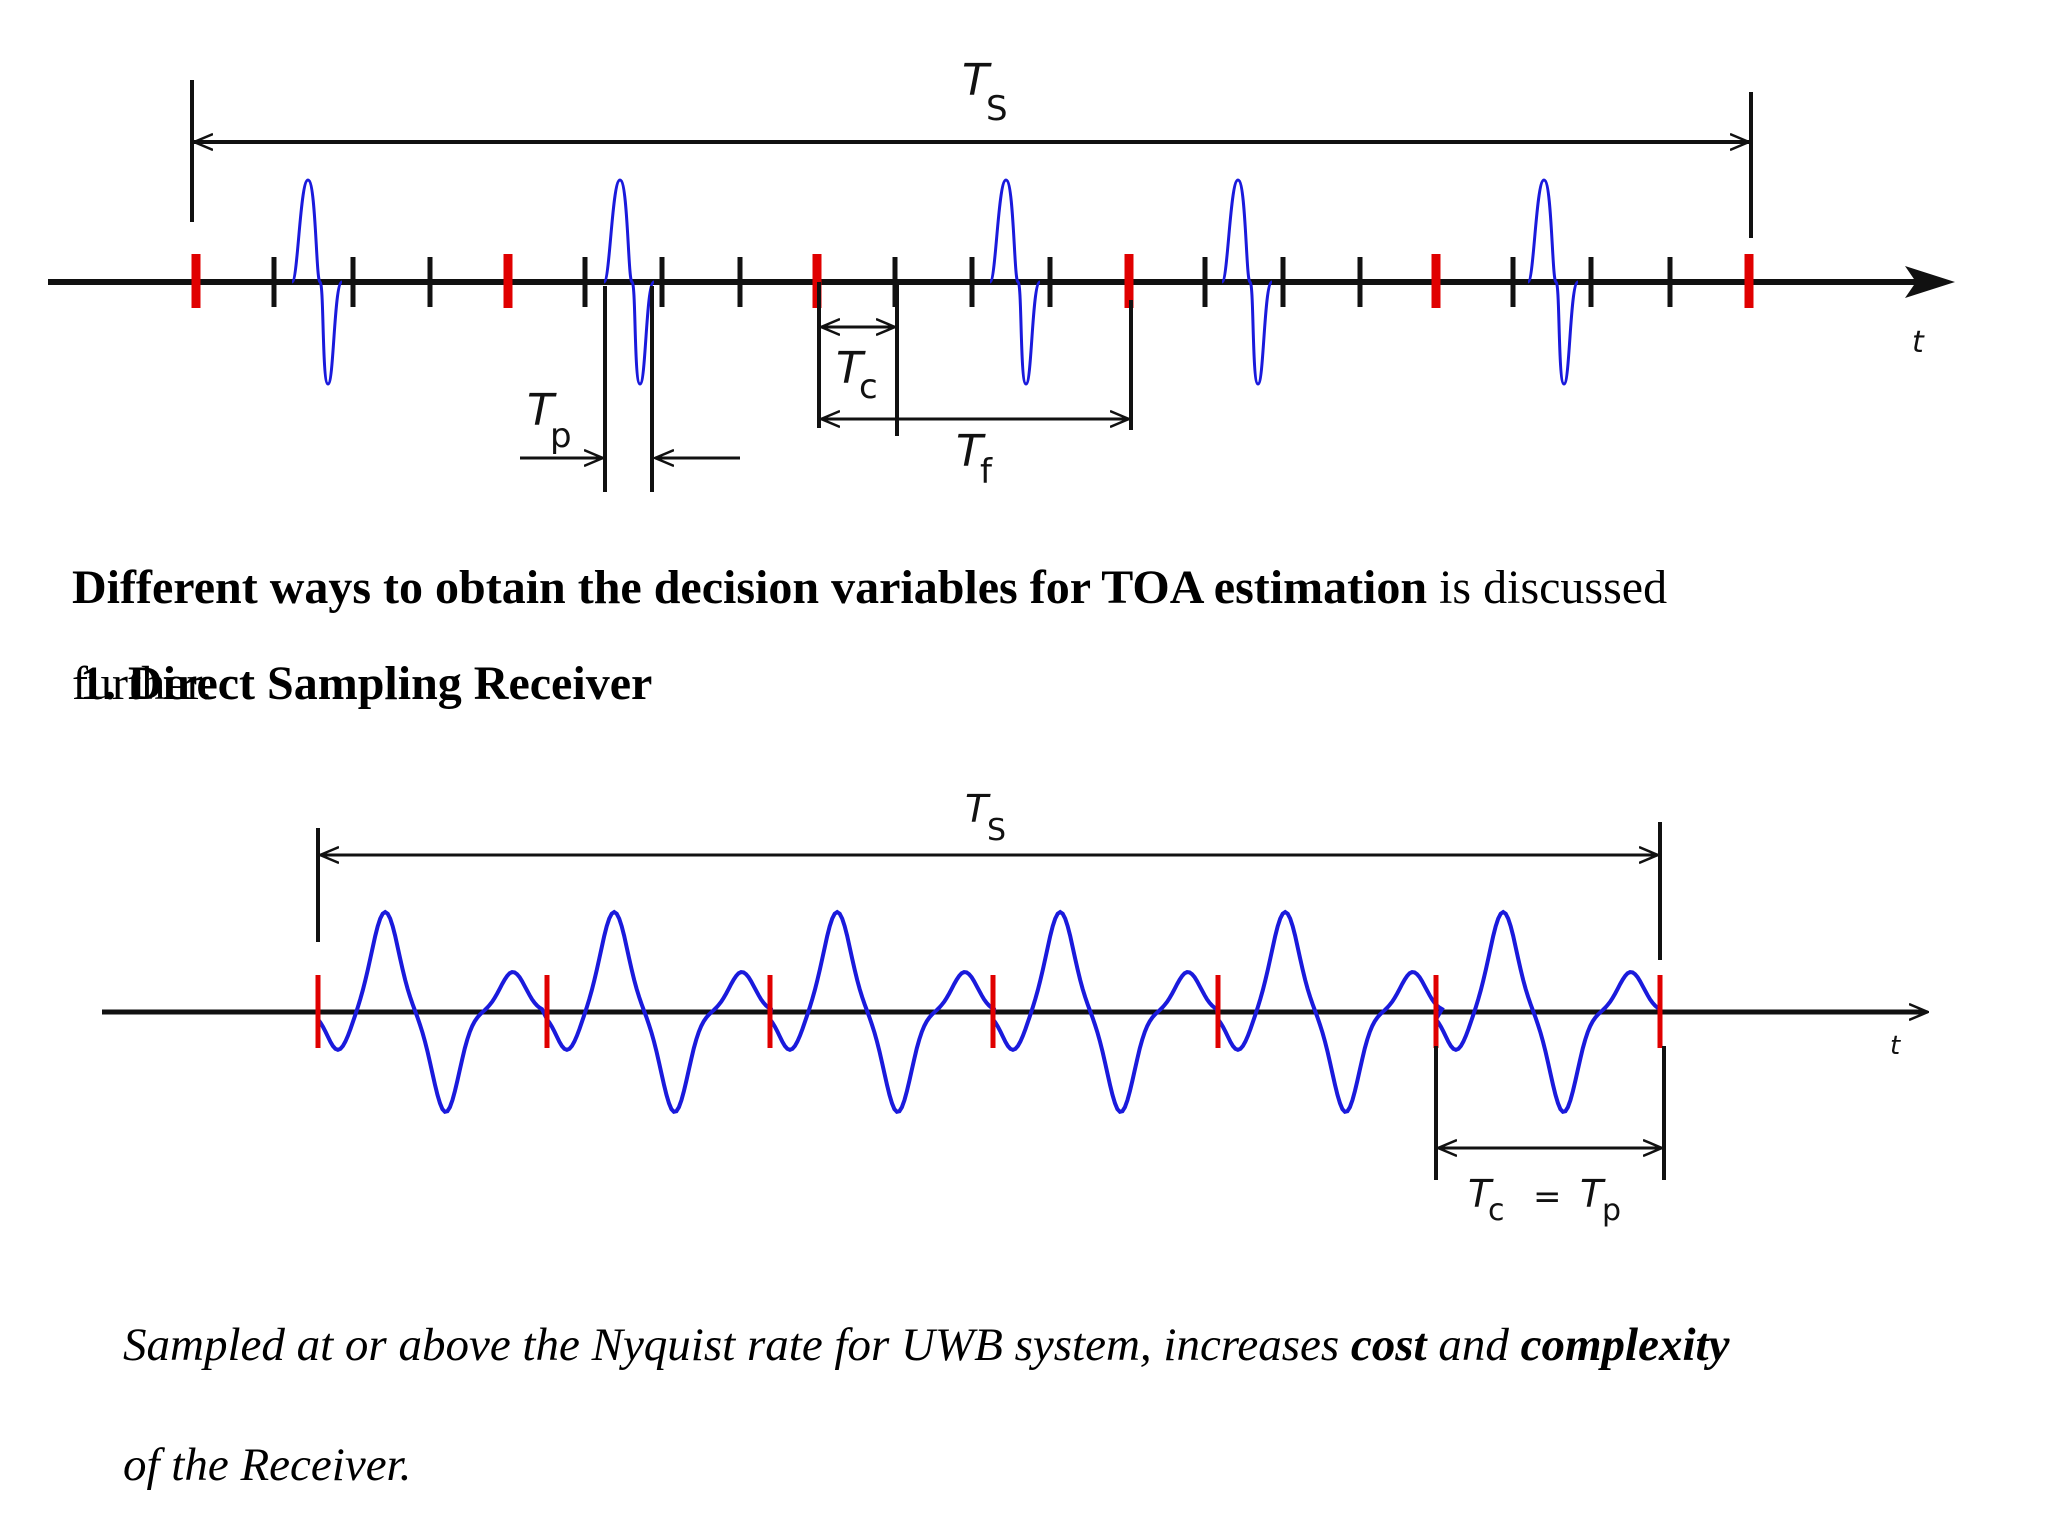 This screenshot has width=2048, height=1536. I want to click on frame-markers, so click(972, 281).